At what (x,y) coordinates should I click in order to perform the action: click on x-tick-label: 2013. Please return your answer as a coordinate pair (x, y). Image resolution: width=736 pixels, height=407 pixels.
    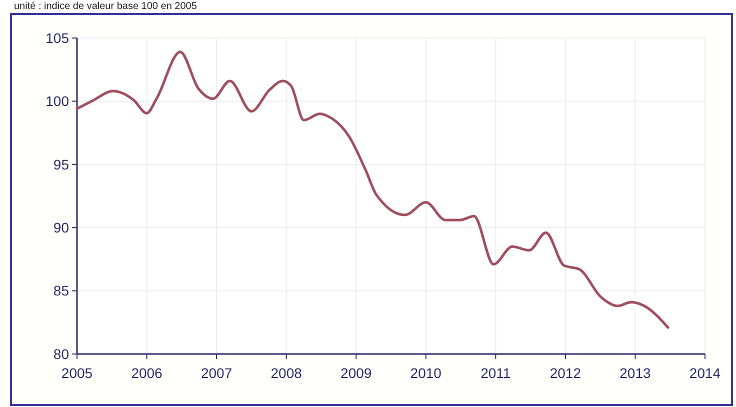
    Looking at the image, I should click on (636, 373).